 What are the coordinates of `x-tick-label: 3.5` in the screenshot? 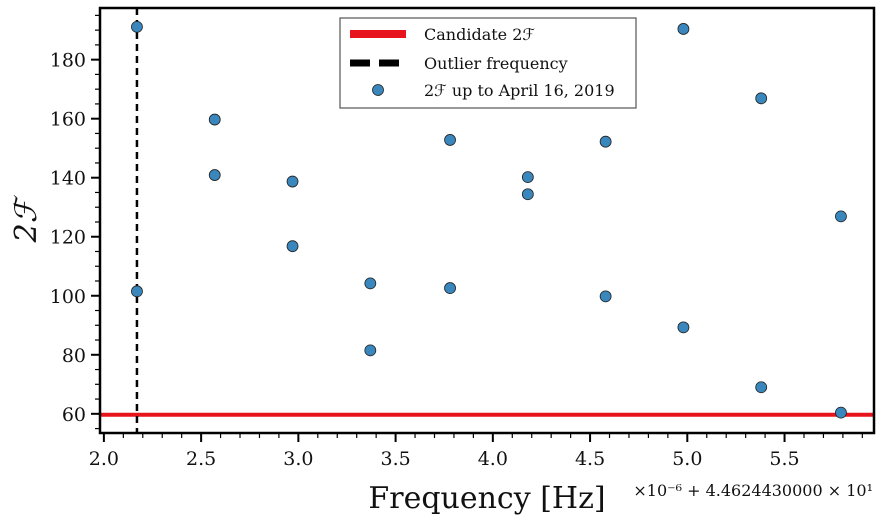 It's located at (395, 459).